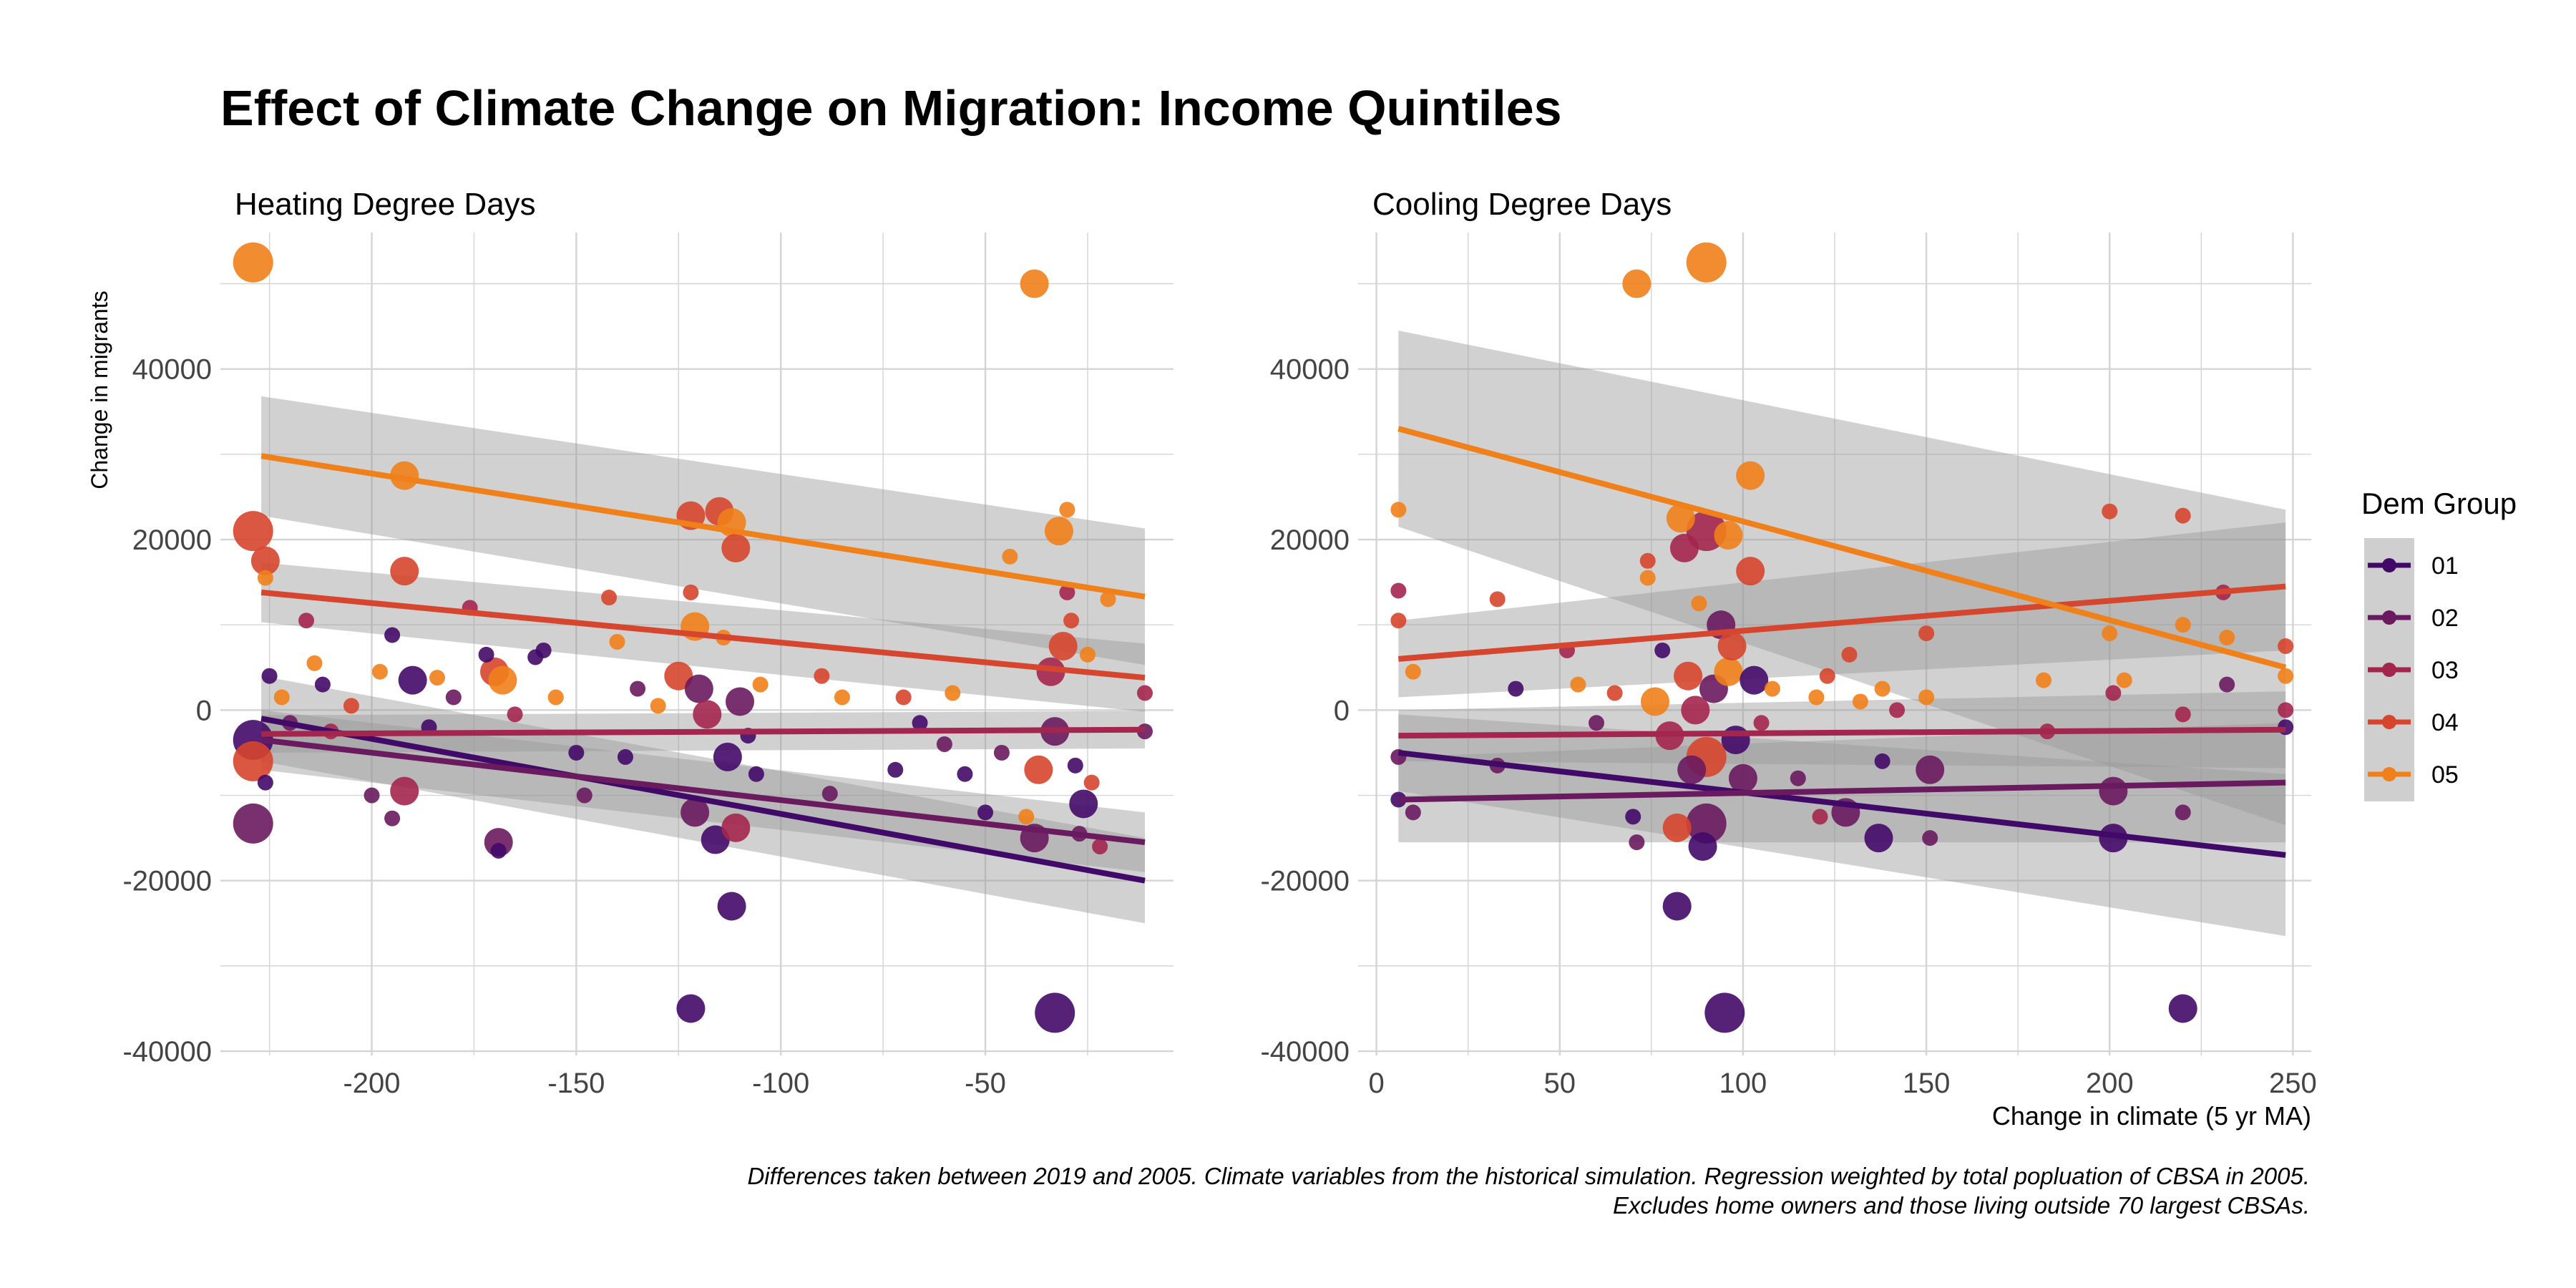  Describe the element at coordinates (2413, 566) in the screenshot. I see `legend-item-01: 01` at that location.